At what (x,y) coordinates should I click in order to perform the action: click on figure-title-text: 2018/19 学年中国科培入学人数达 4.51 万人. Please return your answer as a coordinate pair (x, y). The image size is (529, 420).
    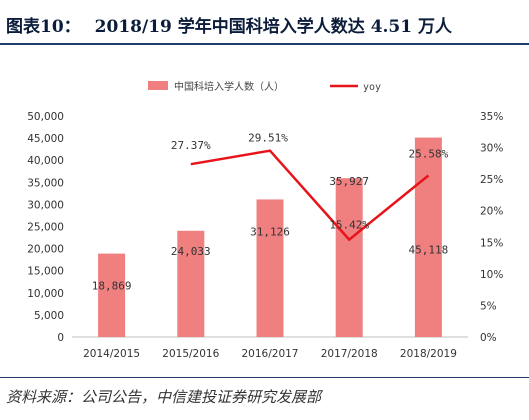
    Looking at the image, I should click on (273, 27).